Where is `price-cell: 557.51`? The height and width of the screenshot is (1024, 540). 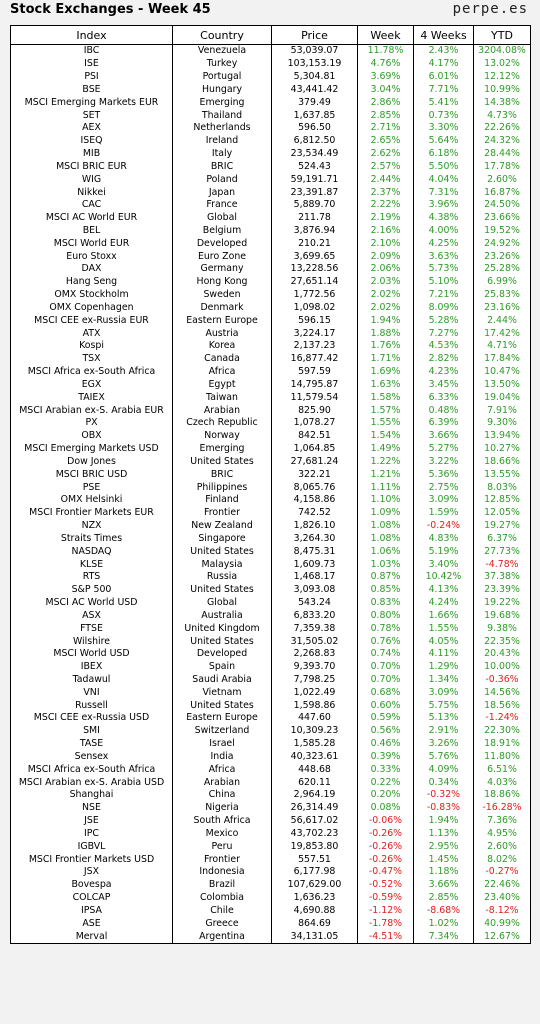 price-cell: 557.51 is located at coordinates (314, 859).